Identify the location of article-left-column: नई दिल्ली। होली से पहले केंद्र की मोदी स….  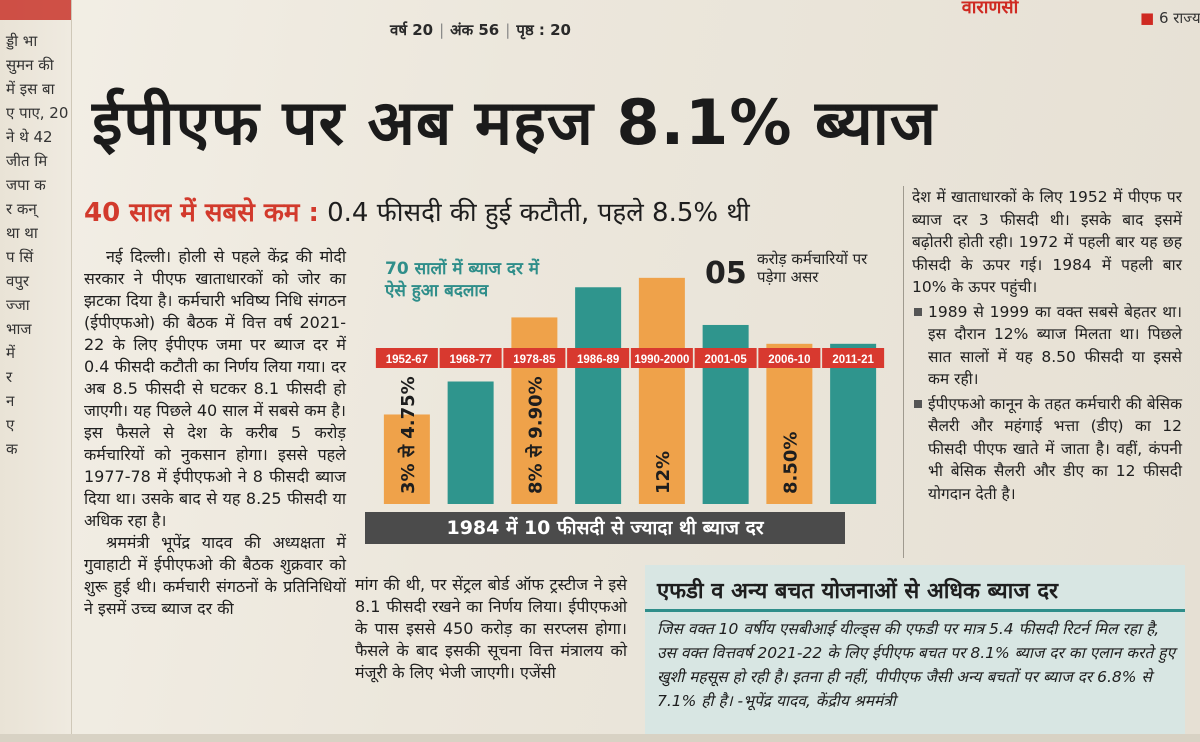
(215, 433).